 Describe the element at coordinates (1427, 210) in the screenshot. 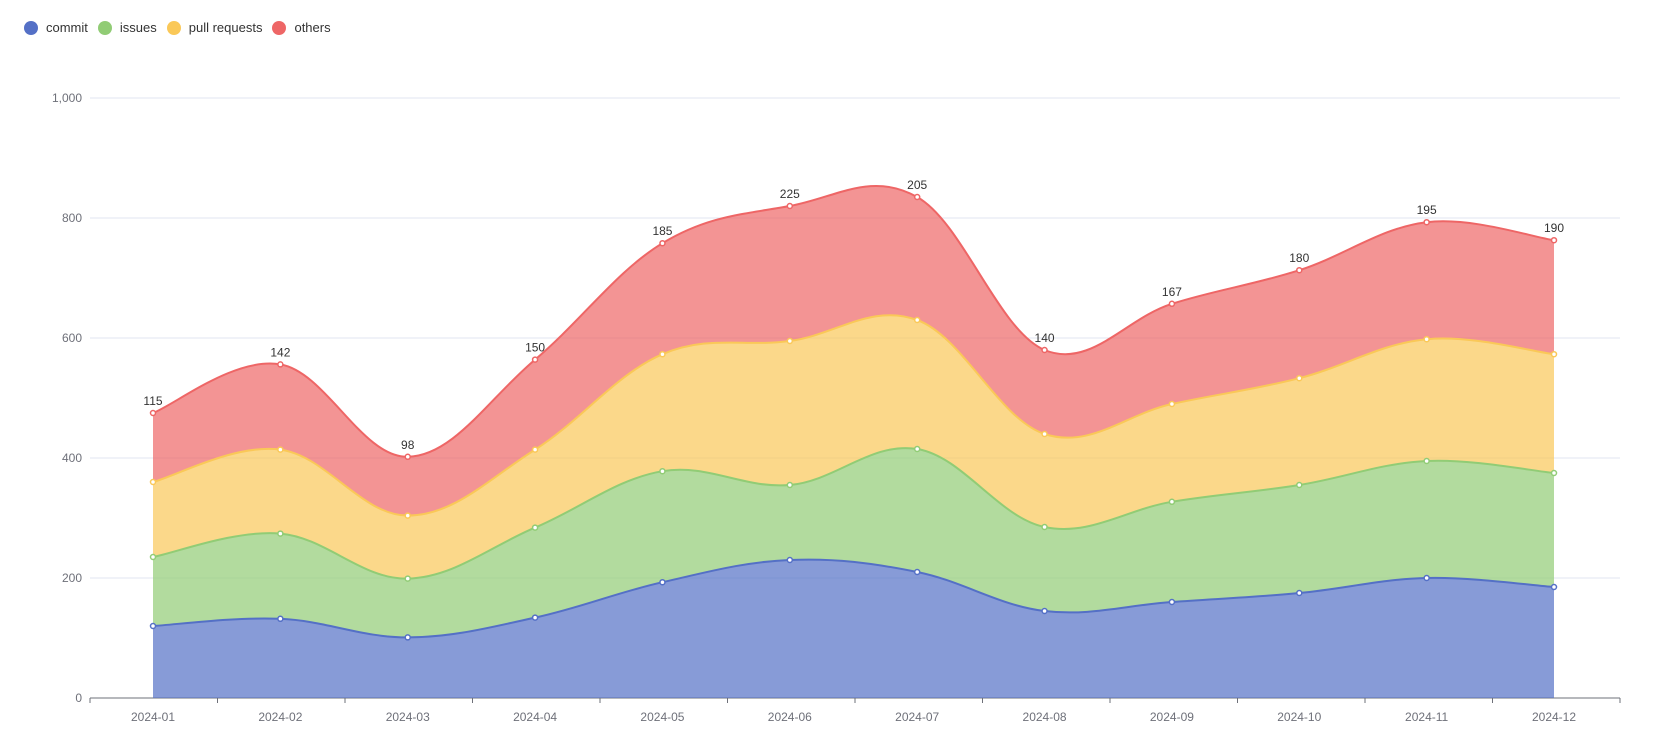

I see `data-label-others: 195` at that location.